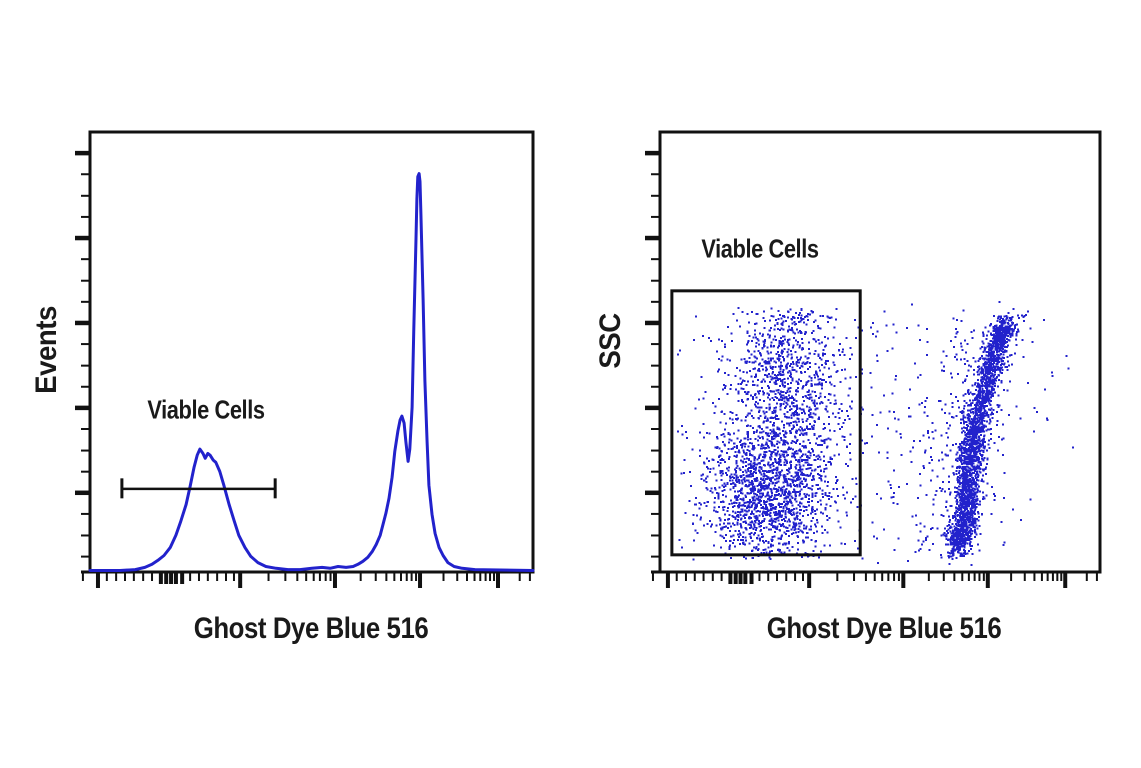  I want to click on left-x-axis-label: Ghost Dye Blue 516, so click(311, 628).